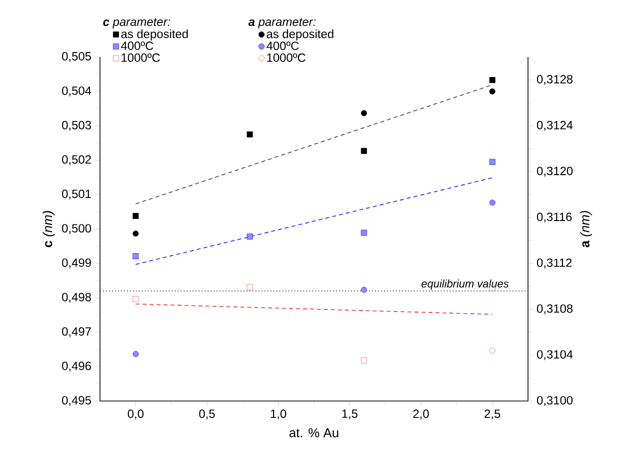 This screenshot has width=619, height=461. Describe the element at coordinates (77, 91) in the screenshot. I see `y-tick-label: 0,504` at that location.